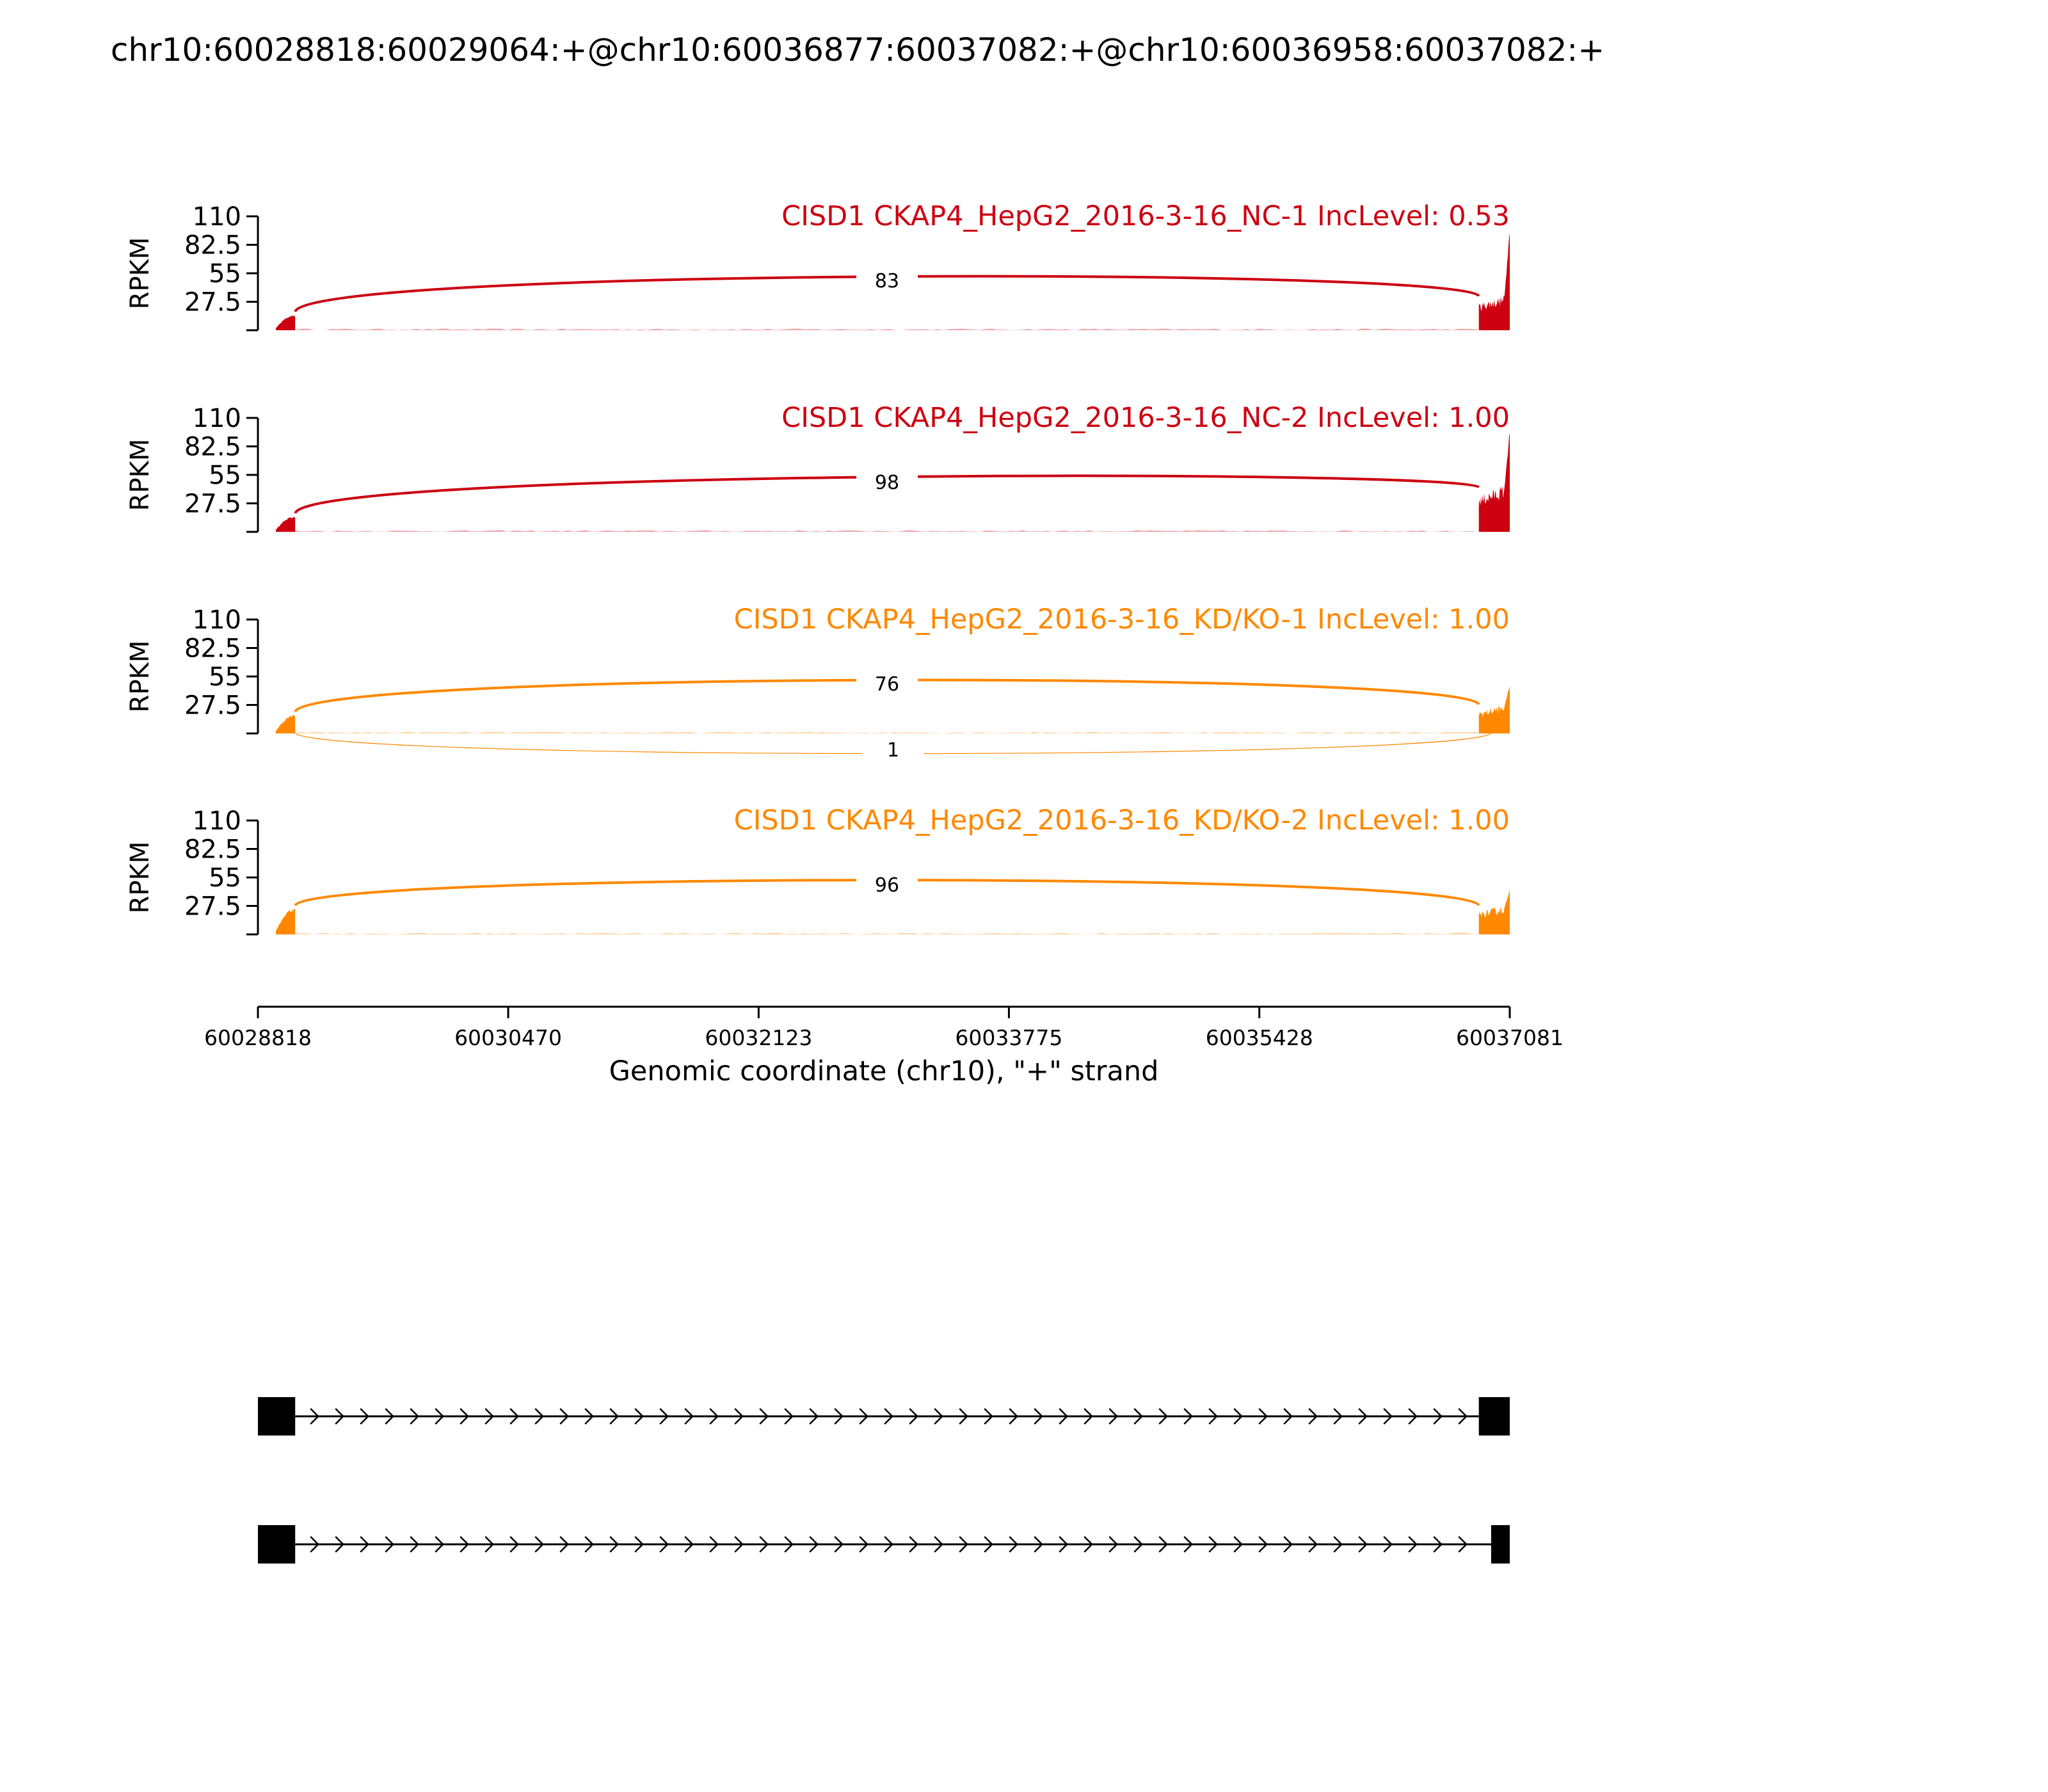 The width and height of the screenshot is (2048, 1792). I want to click on x-tick-label: 60033775, so click(1008, 1037).